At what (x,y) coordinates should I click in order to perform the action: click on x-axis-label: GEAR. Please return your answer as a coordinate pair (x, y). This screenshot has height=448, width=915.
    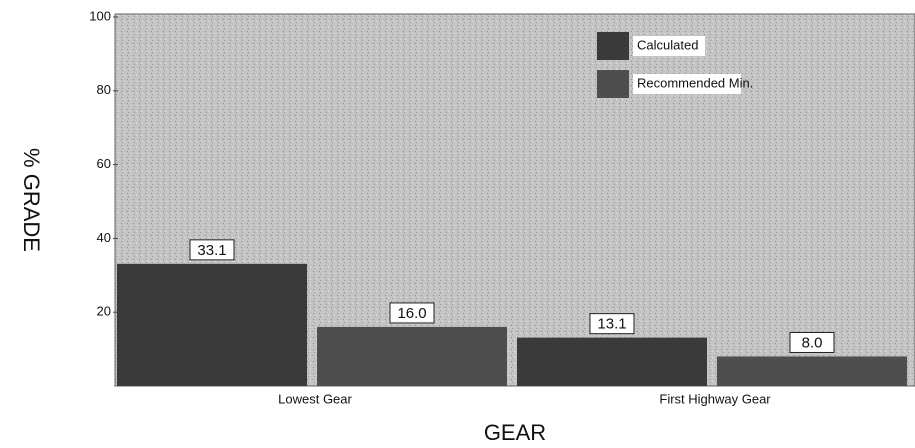
    Looking at the image, I should click on (515, 432).